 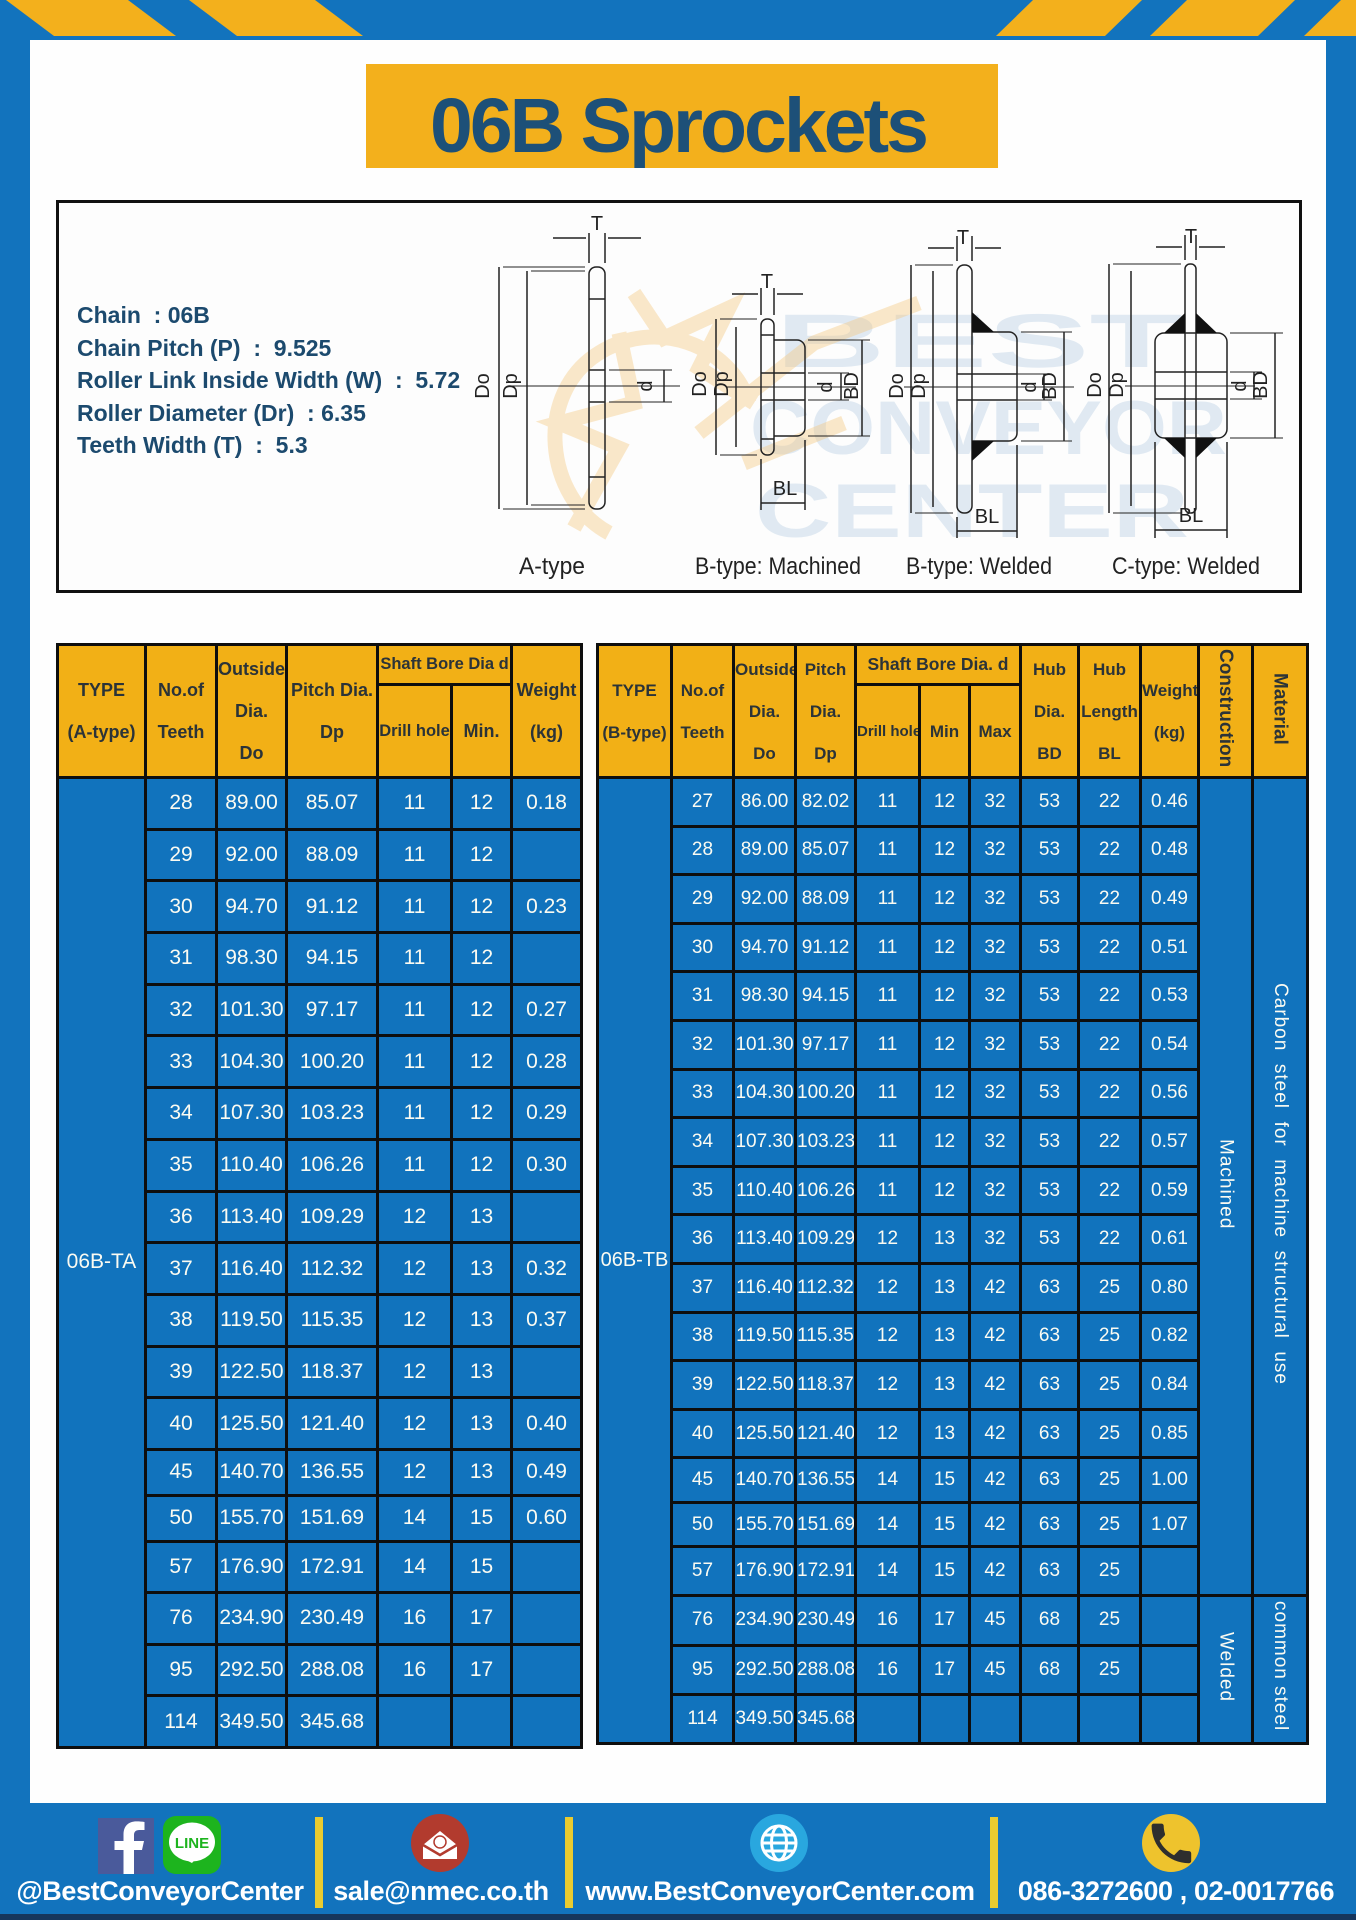 What do you see at coordinates (979, 566) in the screenshot?
I see `svg-text: B-type: Welded` at bounding box center [979, 566].